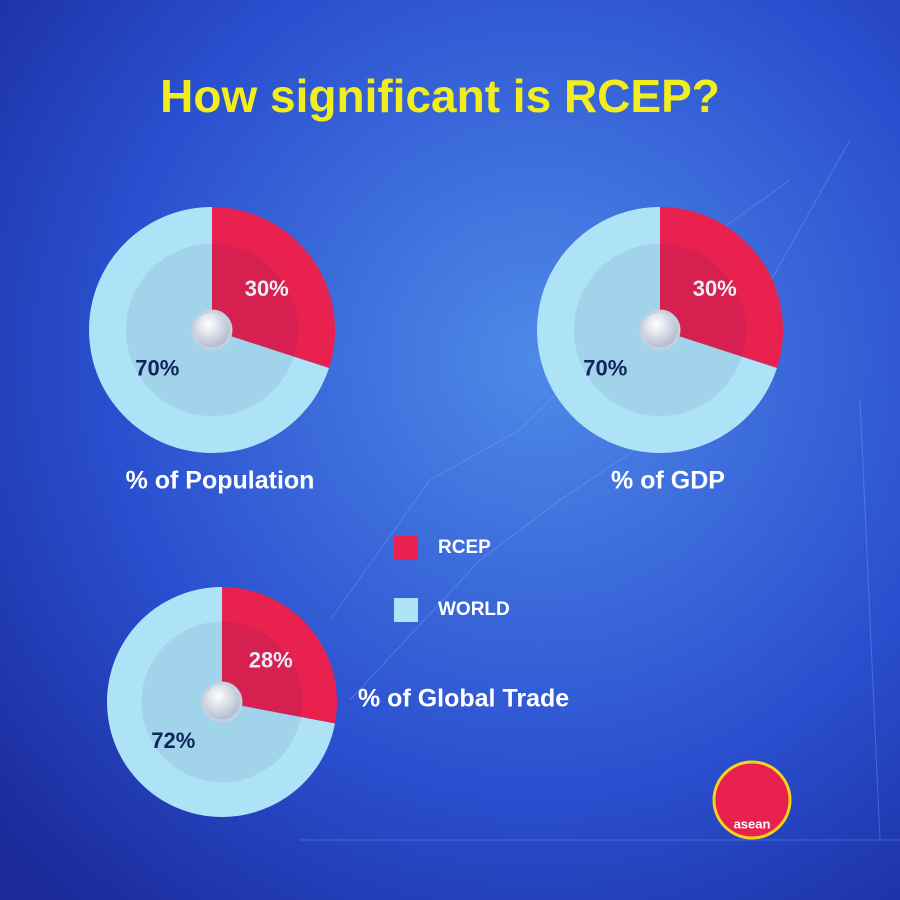 The height and width of the screenshot is (900, 900). I want to click on slice-label: 28%, so click(271, 659).